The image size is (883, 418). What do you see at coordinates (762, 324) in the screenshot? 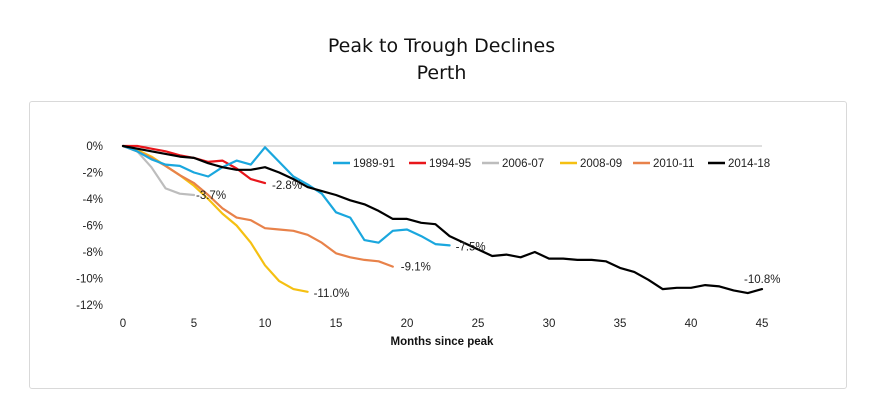
I see `x-tick-label: 45` at bounding box center [762, 324].